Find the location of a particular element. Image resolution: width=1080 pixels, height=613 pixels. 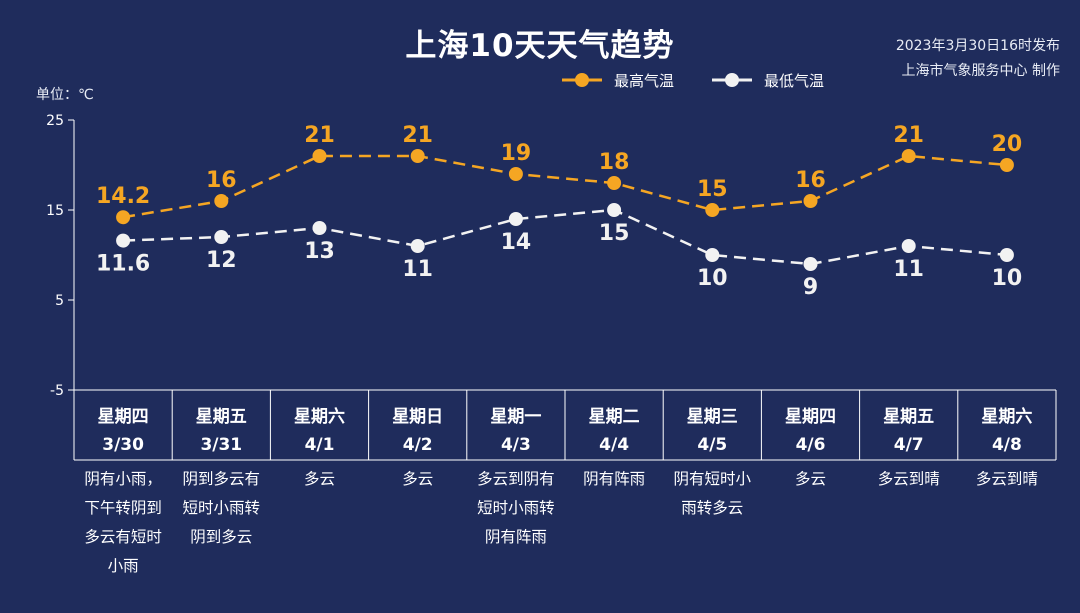

legend-label: 最高气温 is located at coordinates (644, 81).